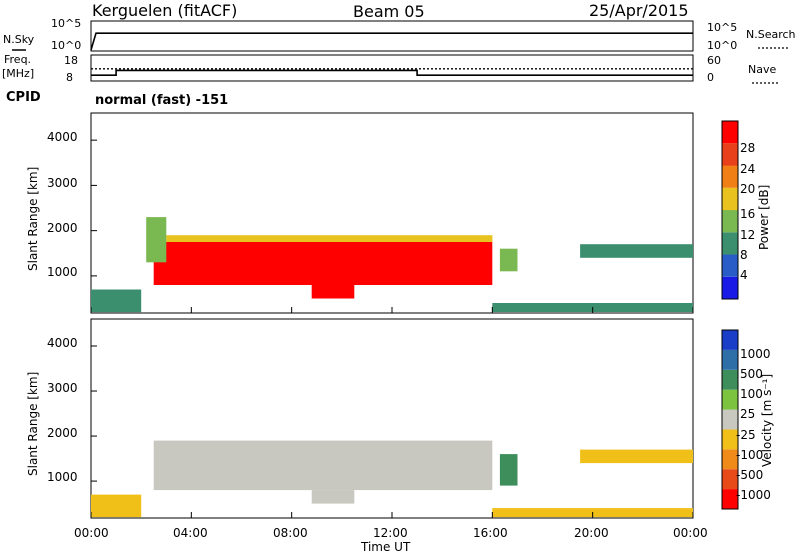 Image resolution: width=800 pixels, height=554 pixels. Describe the element at coordinates (161, 100) in the screenshot. I see `cpid-text: normal (fast) -151` at that location.